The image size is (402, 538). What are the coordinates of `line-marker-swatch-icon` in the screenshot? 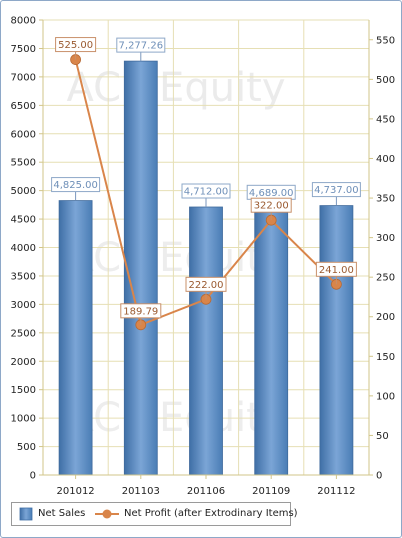 It's located at (107, 514).